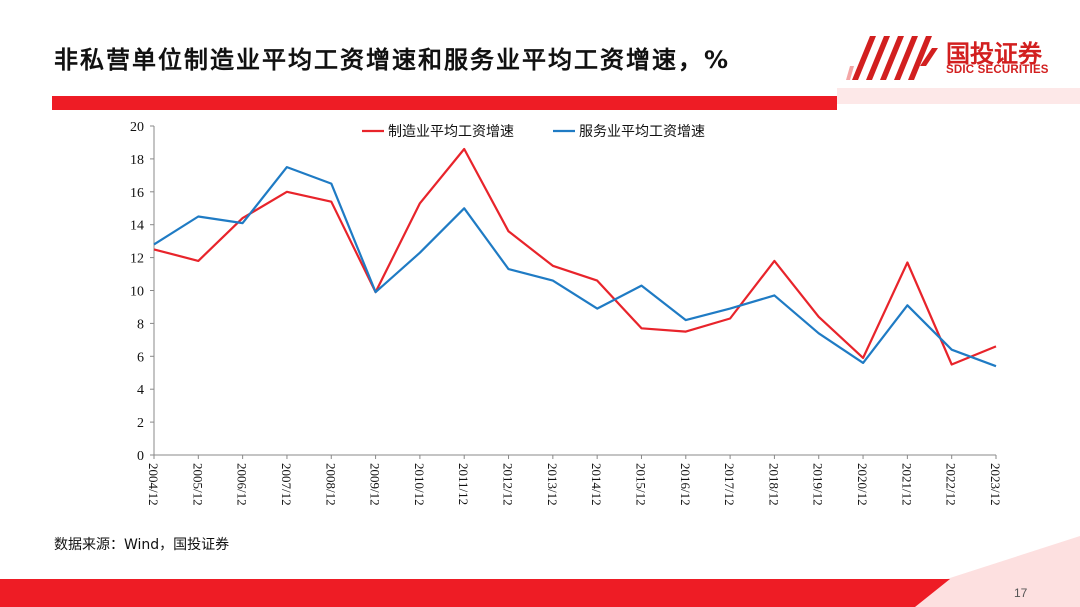  What do you see at coordinates (140, 423) in the screenshot?
I see `y-tick-label: 2` at bounding box center [140, 423].